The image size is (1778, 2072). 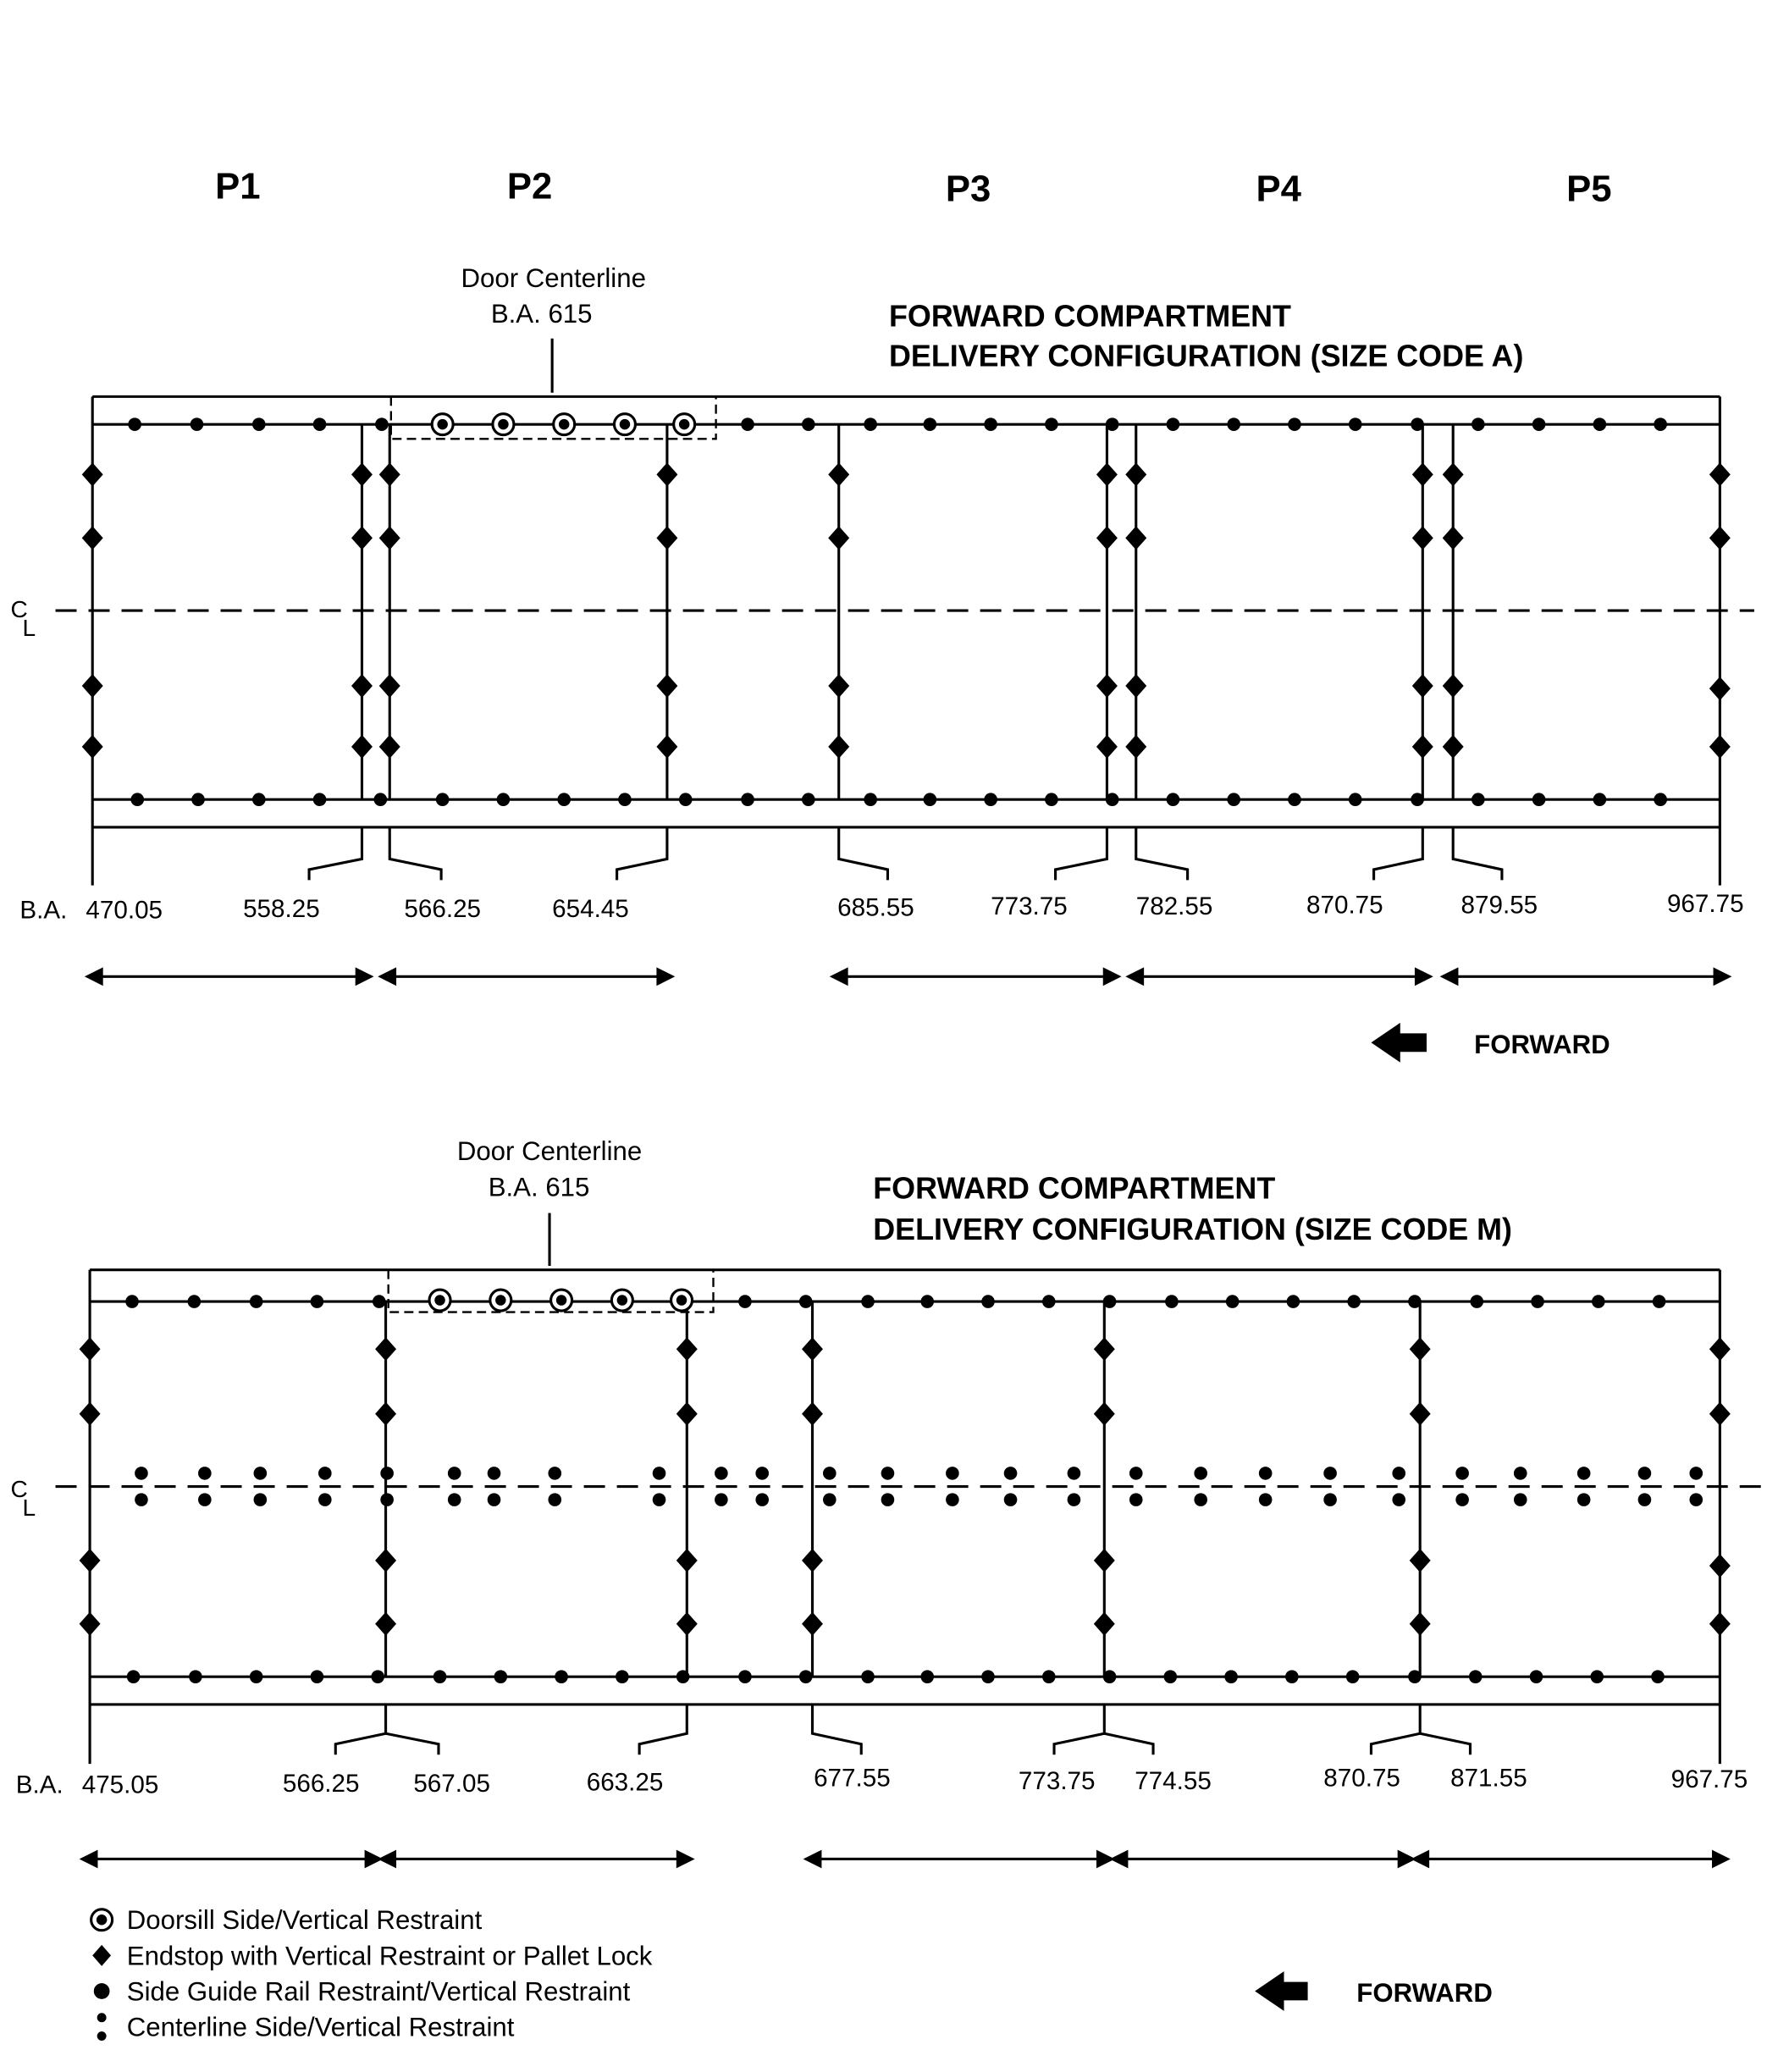 I want to click on ba-prefix: B.A., so click(x=40, y=1784).